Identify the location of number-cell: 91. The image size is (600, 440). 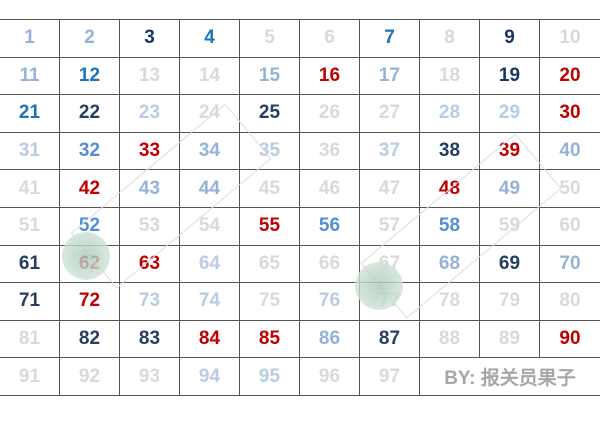
(30, 377).